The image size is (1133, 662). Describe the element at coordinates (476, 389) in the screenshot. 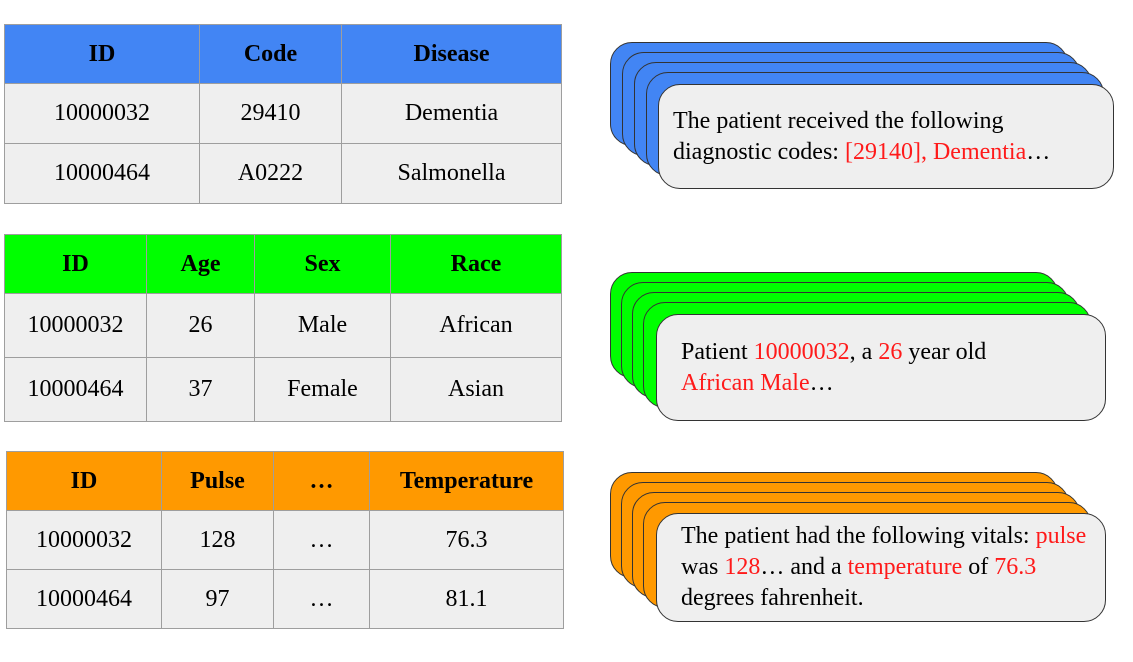

I see `cell-race: Asian` at that location.